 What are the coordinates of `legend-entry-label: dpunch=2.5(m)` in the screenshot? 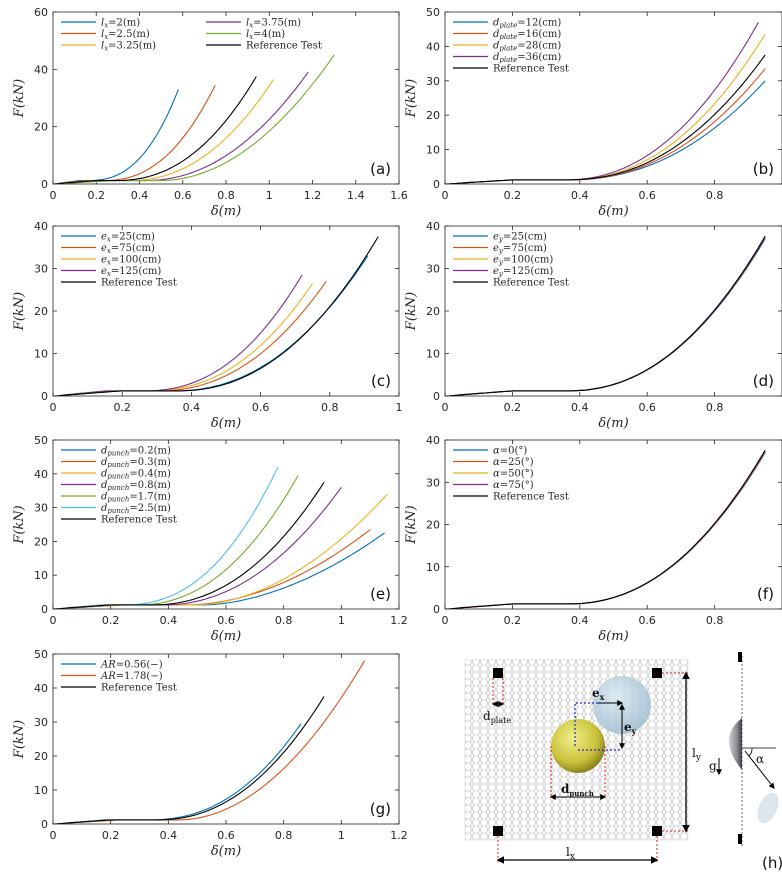 It's located at (136, 509).